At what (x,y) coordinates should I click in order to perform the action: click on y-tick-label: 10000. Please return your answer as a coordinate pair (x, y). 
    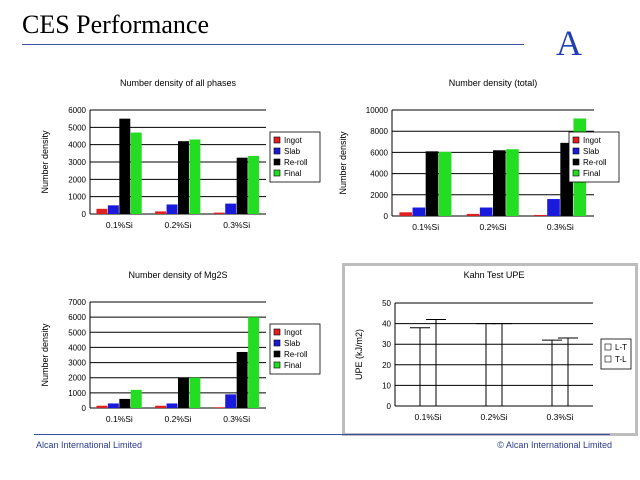
    Looking at the image, I should click on (377, 110).